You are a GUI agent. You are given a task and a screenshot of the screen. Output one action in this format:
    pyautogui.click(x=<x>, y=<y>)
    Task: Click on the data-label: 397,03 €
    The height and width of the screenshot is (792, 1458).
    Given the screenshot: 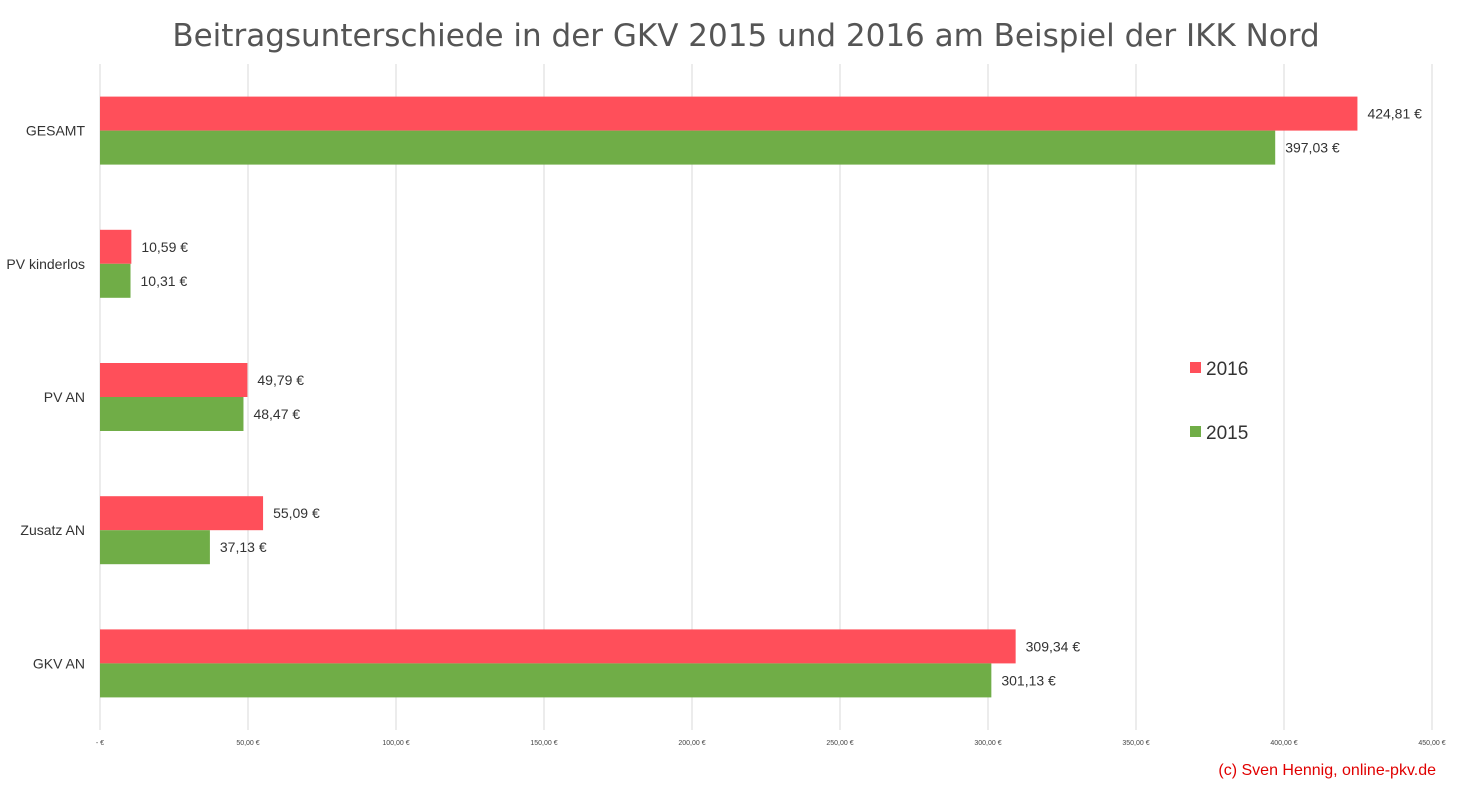 What is the action you would take?
    pyautogui.click(x=1312, y=148)
    